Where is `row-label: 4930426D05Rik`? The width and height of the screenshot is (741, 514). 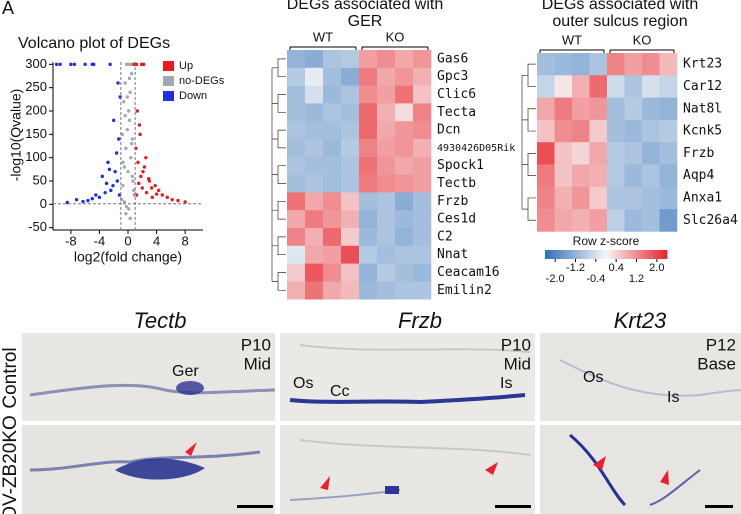
row-label: 4930426D05Rik is located at coordinates (476, 148).